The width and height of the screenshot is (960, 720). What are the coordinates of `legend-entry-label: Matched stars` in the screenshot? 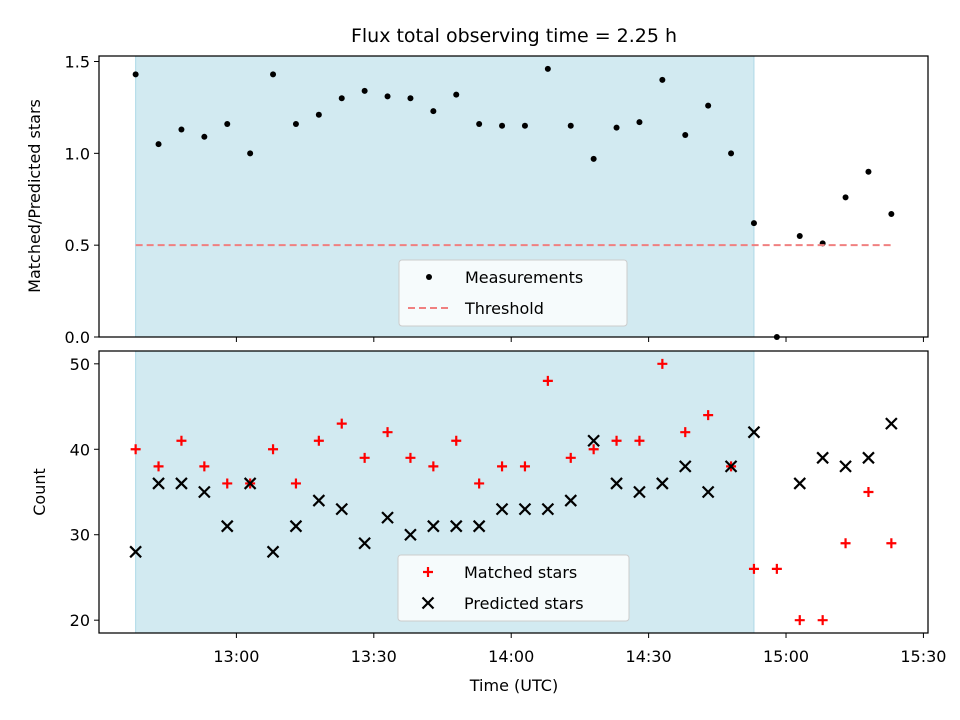 It's located at (520, 572).